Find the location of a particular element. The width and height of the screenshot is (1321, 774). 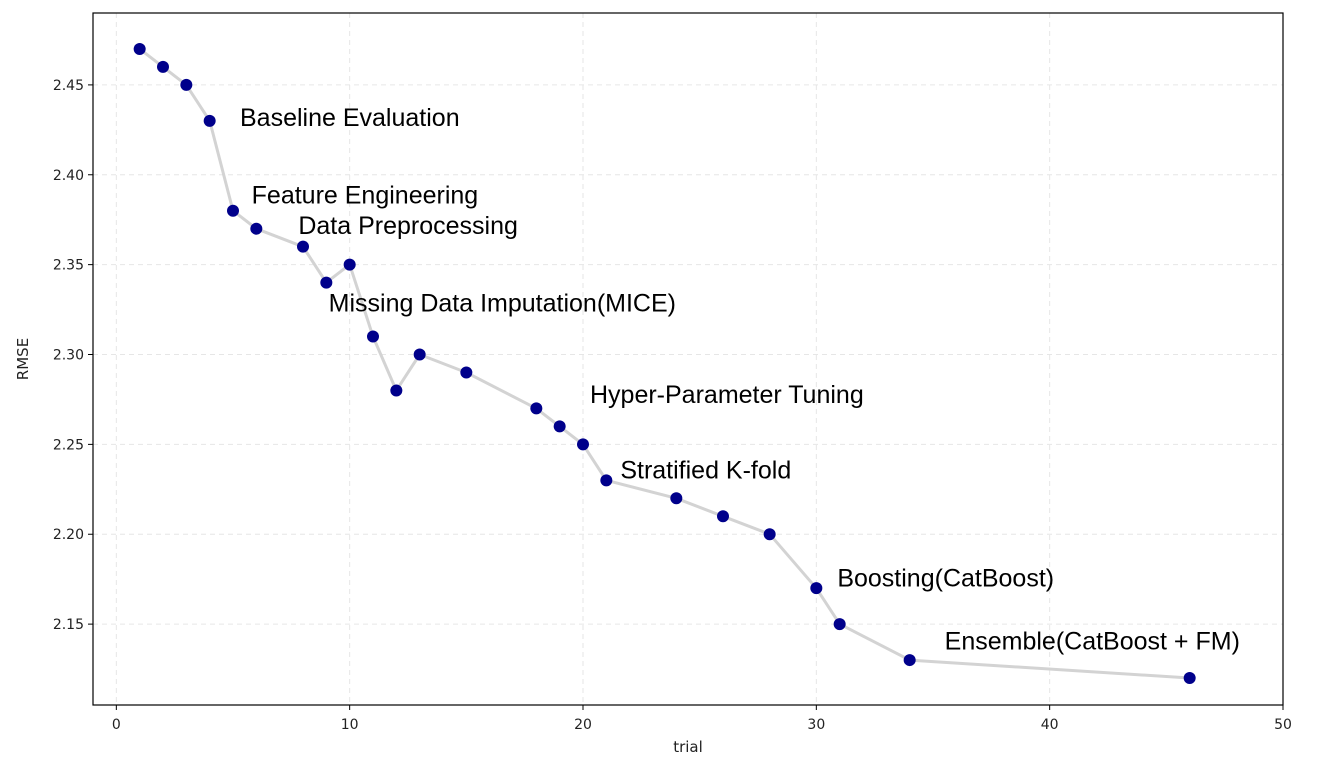

y-tick-label: 2.20 is located at coordinates (68, 535).